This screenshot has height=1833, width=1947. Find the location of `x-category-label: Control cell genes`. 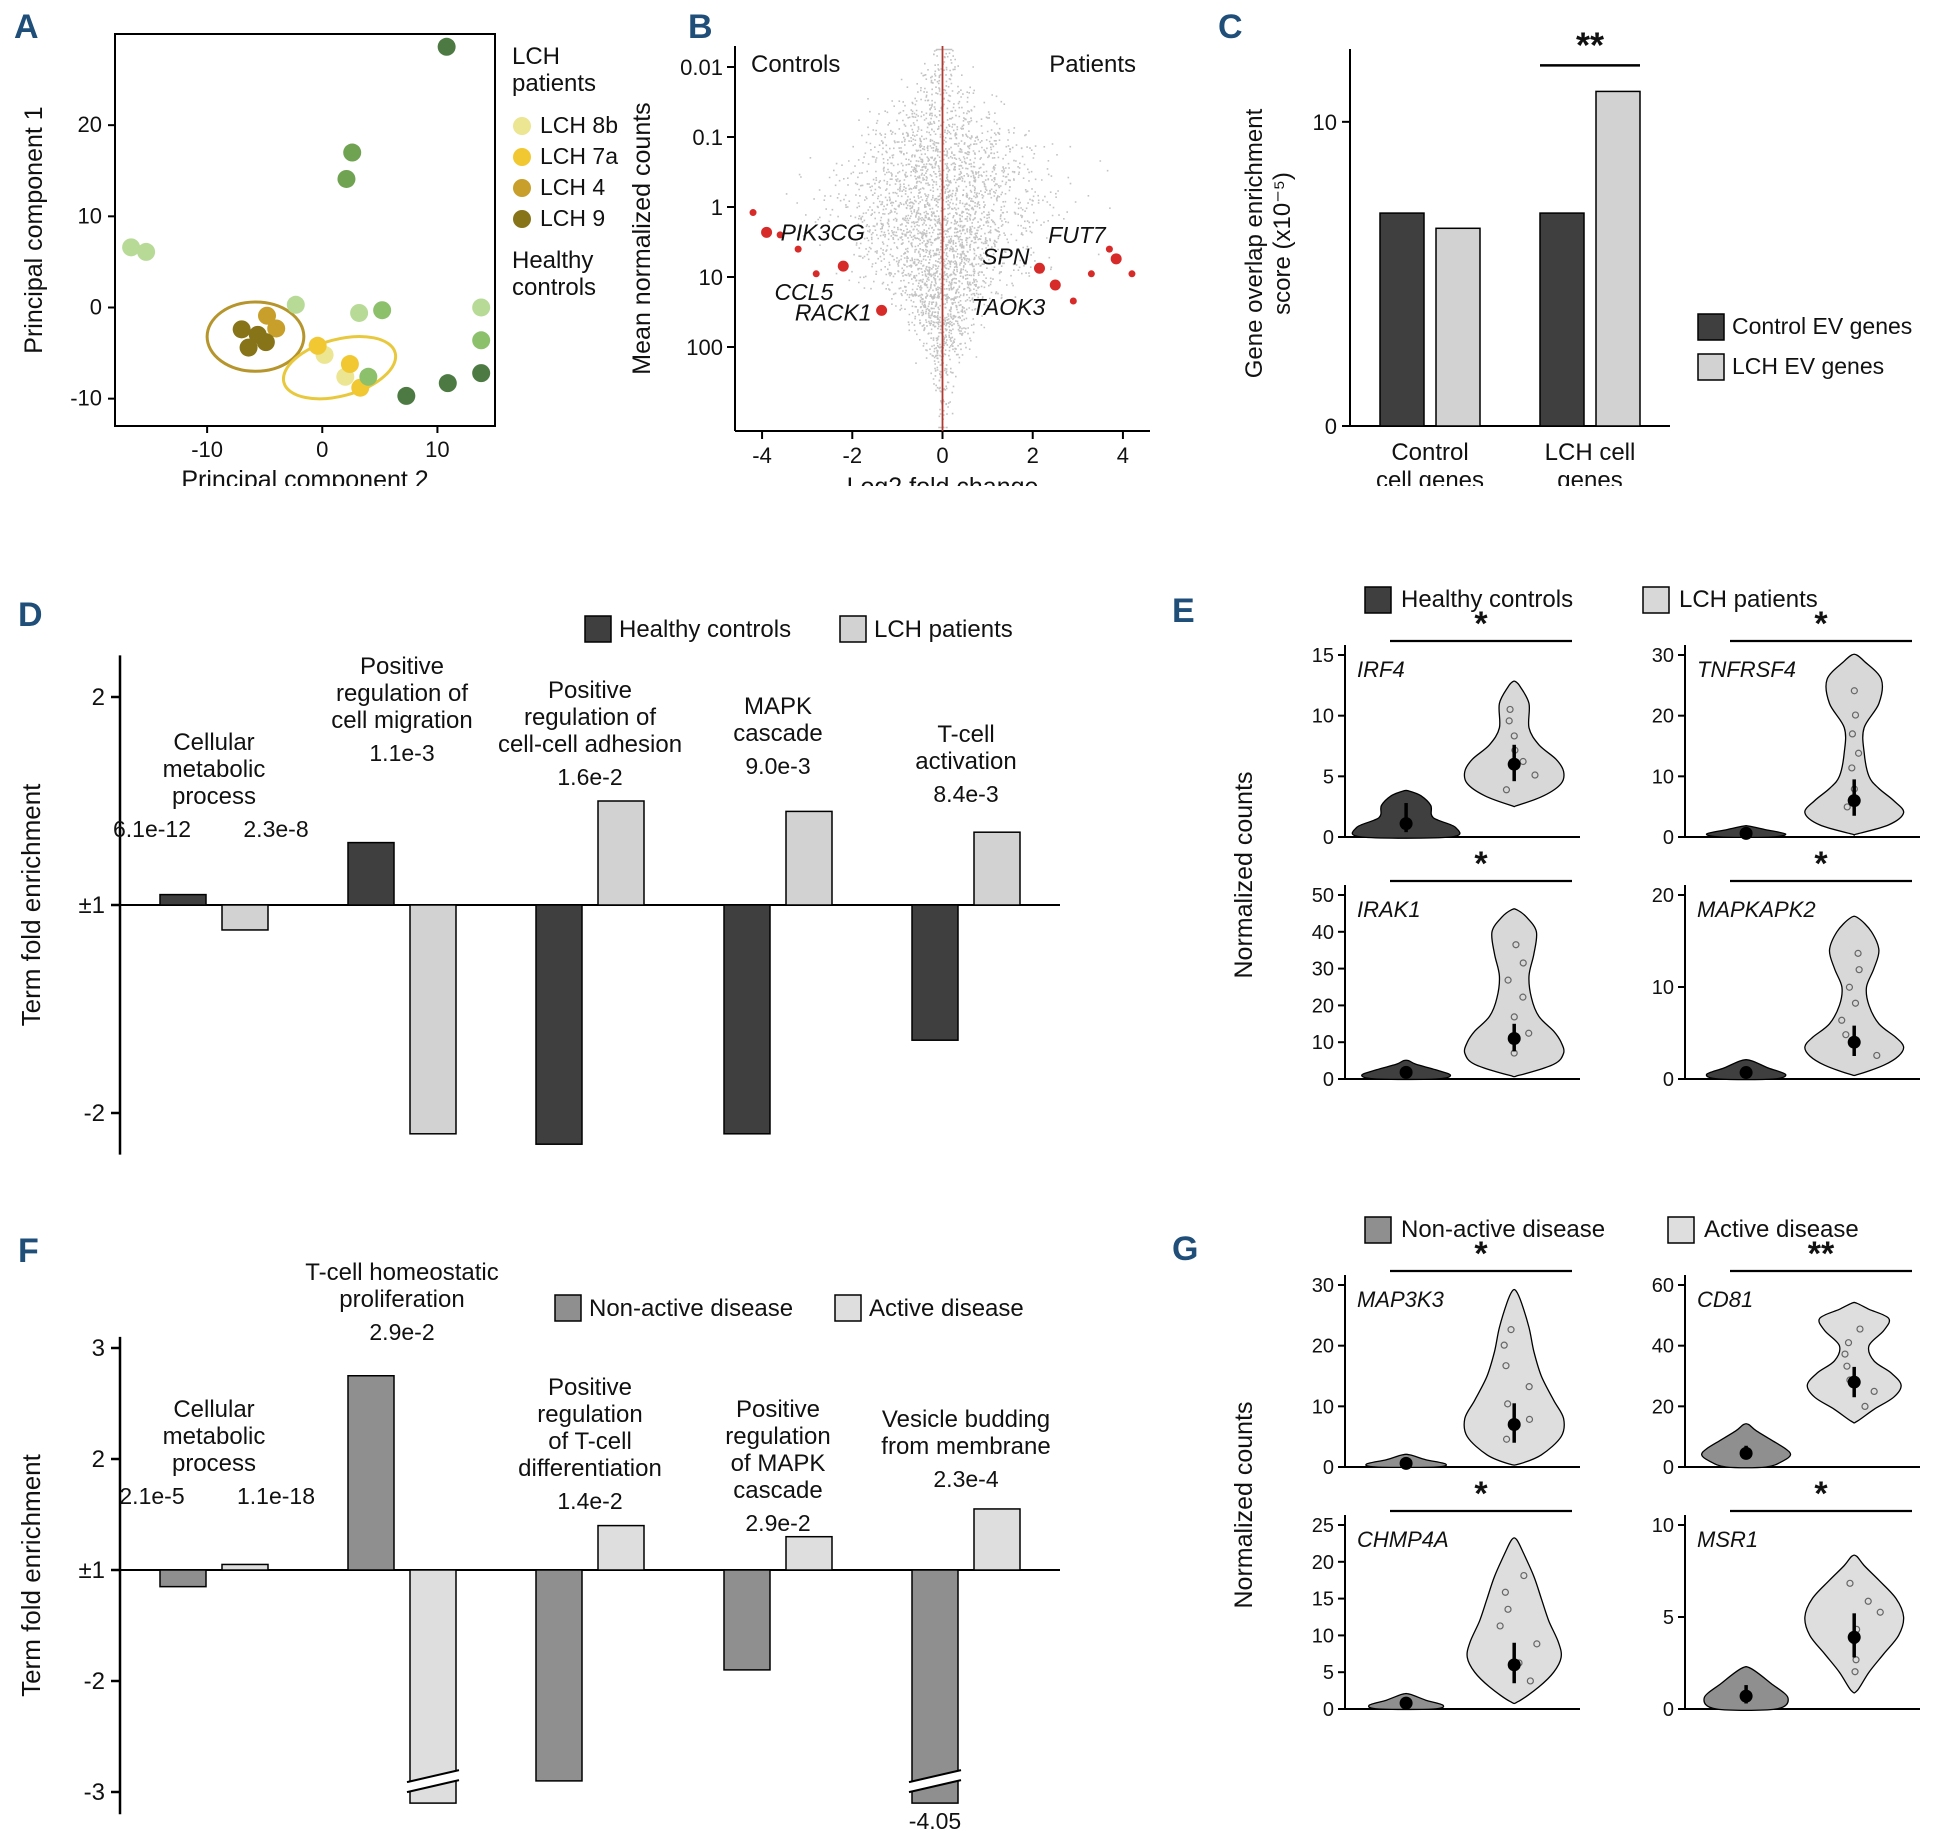

x-category-label: Control cell genes is located at coordinates (1430, 462).